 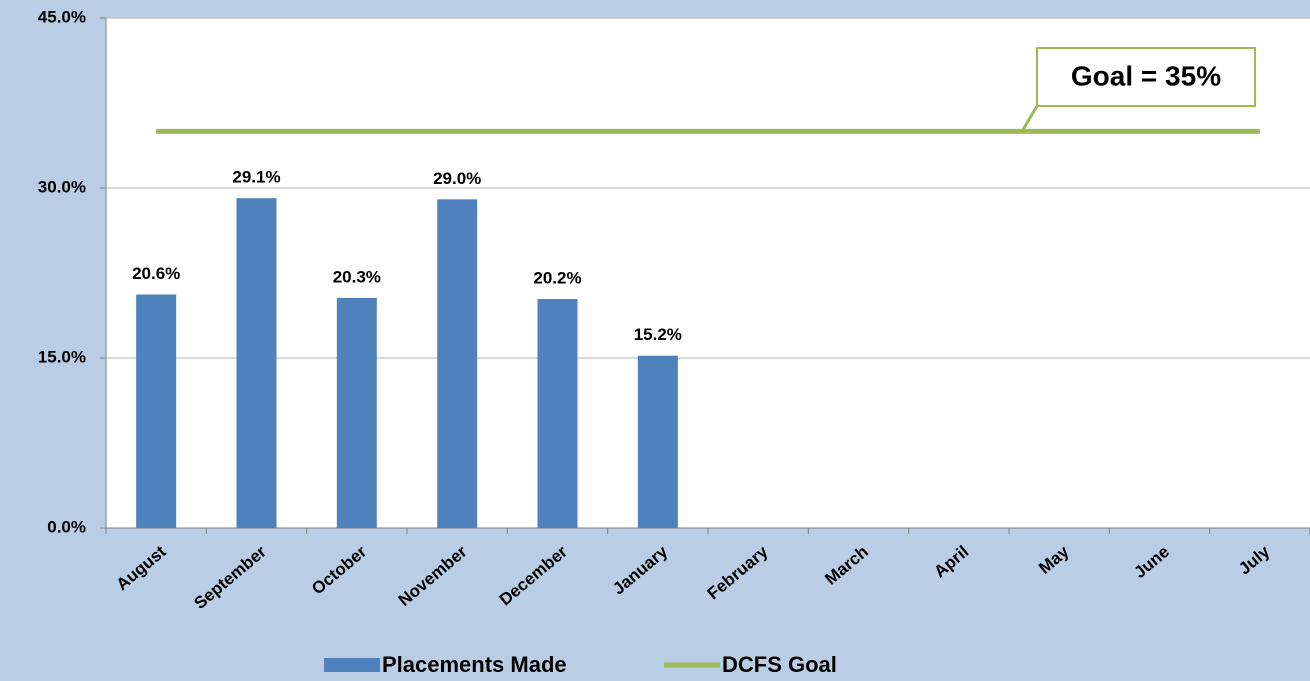 I want to click on annotation-box, so click(x=1146, y=77).